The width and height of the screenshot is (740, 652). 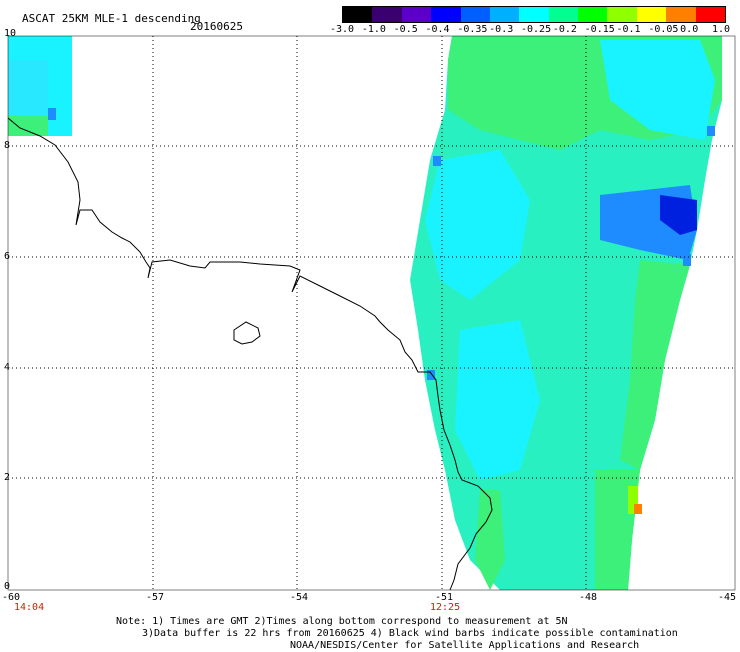 What do you see at coordinates (564, 29) in the screenshot?
I see `colorbar-label: -0.2` at bounding box center [564, 29].